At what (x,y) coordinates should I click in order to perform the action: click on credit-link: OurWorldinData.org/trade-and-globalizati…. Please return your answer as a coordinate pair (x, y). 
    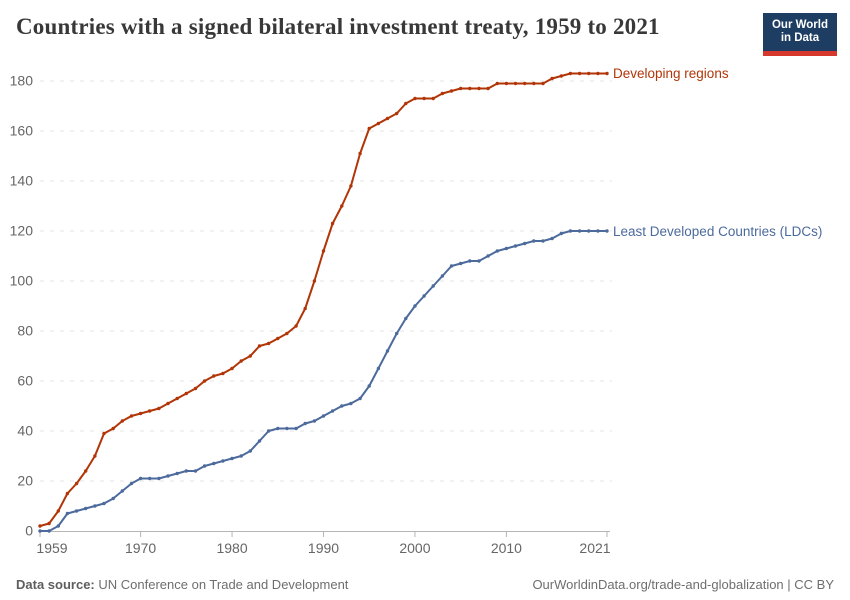
    Looking at the image, I should click on (683, 584).